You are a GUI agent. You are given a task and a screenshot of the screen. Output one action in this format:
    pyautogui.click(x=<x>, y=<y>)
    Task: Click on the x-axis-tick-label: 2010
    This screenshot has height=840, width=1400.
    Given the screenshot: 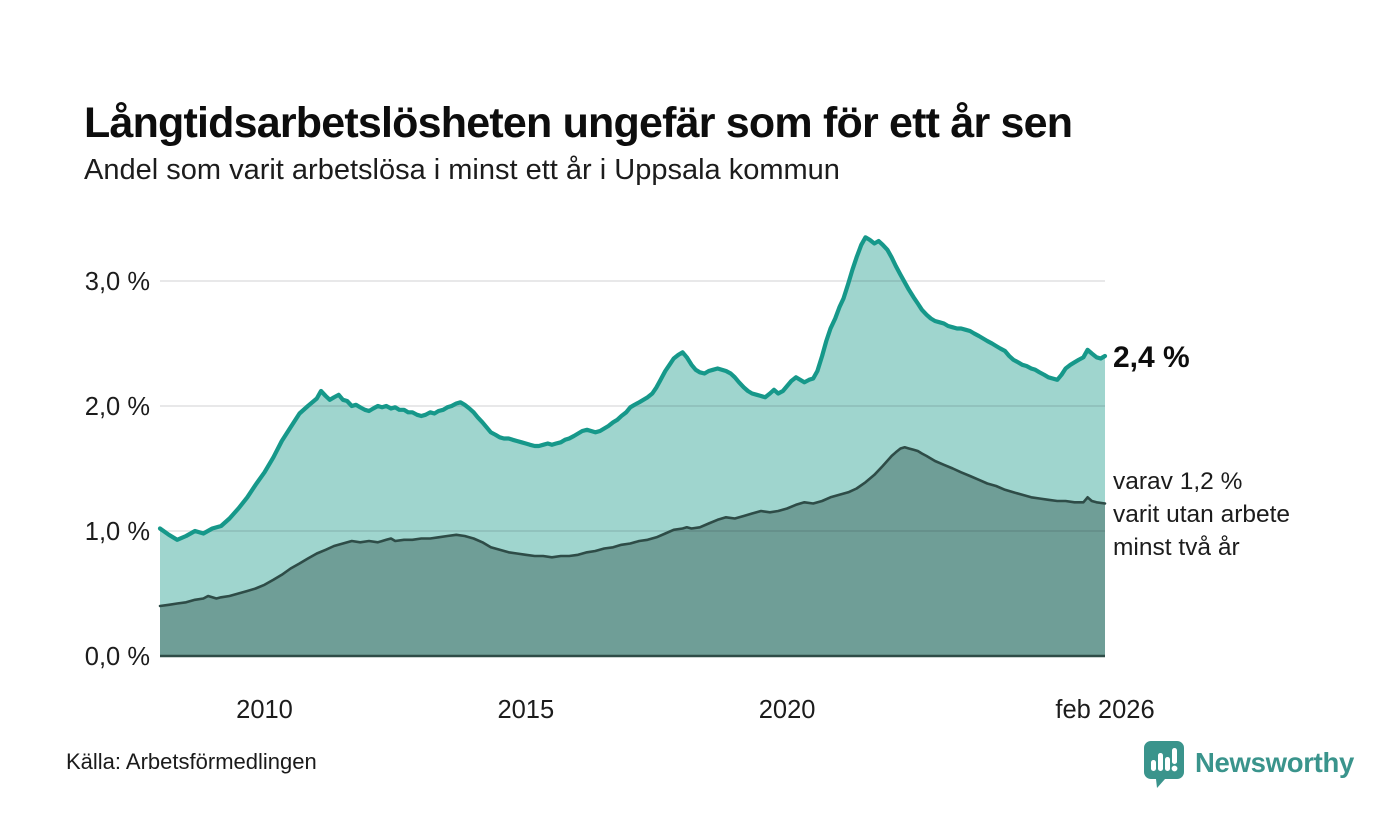 What is the action you would take?
    pyautogui.click(x=264, y=710)
    